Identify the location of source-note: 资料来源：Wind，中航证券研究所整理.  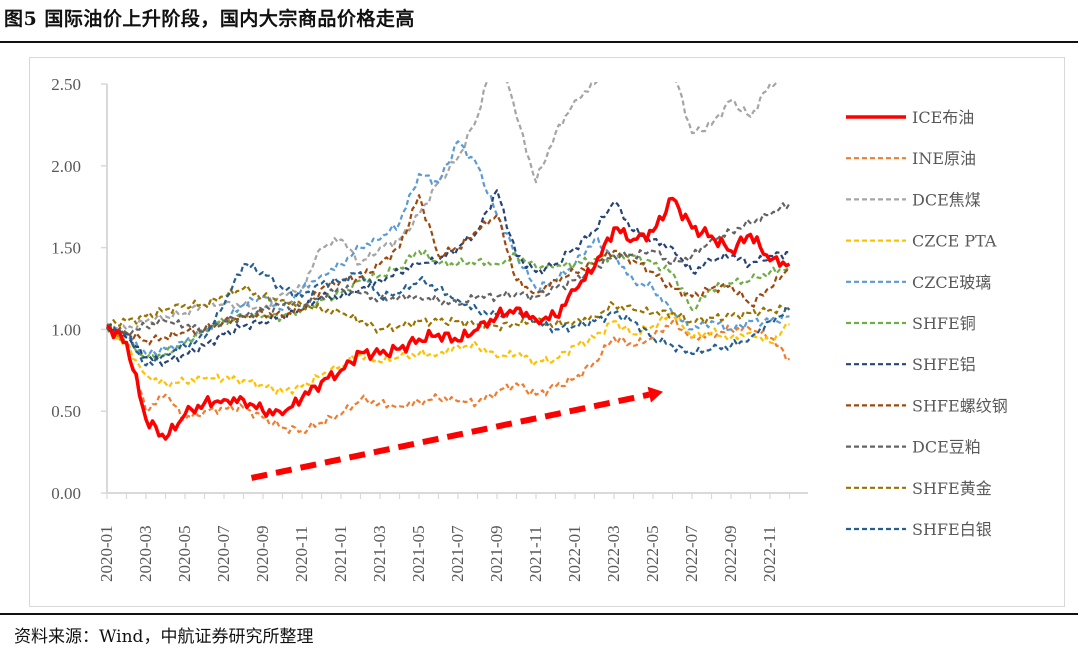
(164, 637).